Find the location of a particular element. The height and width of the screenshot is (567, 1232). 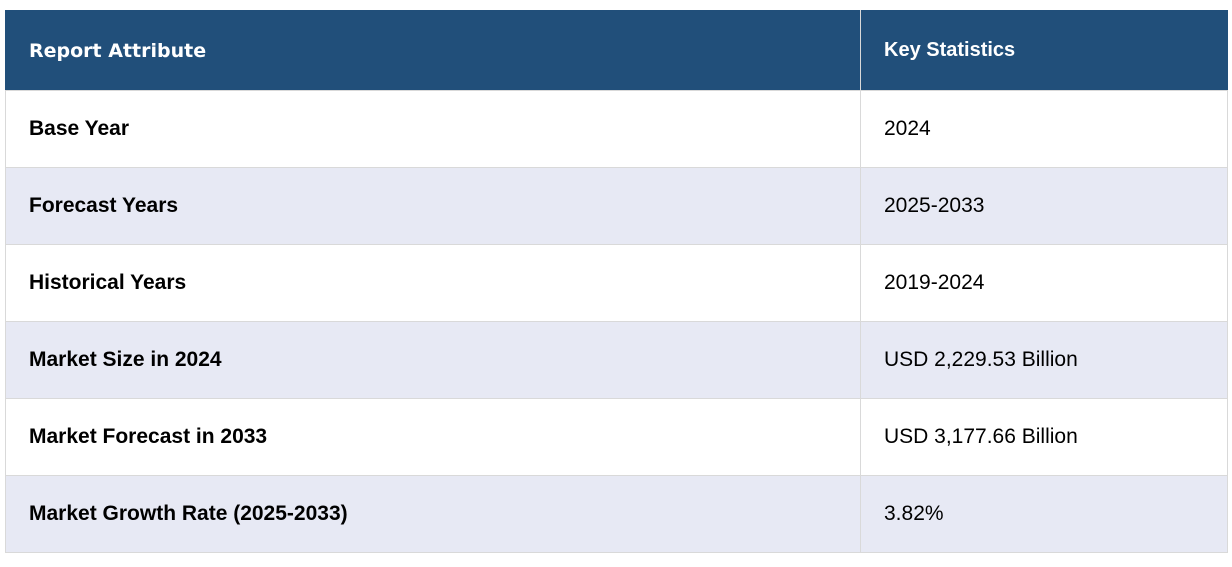

table-row: Market Growth Rate (2025-2033) 3.82% is located at coordinates (616, 514).